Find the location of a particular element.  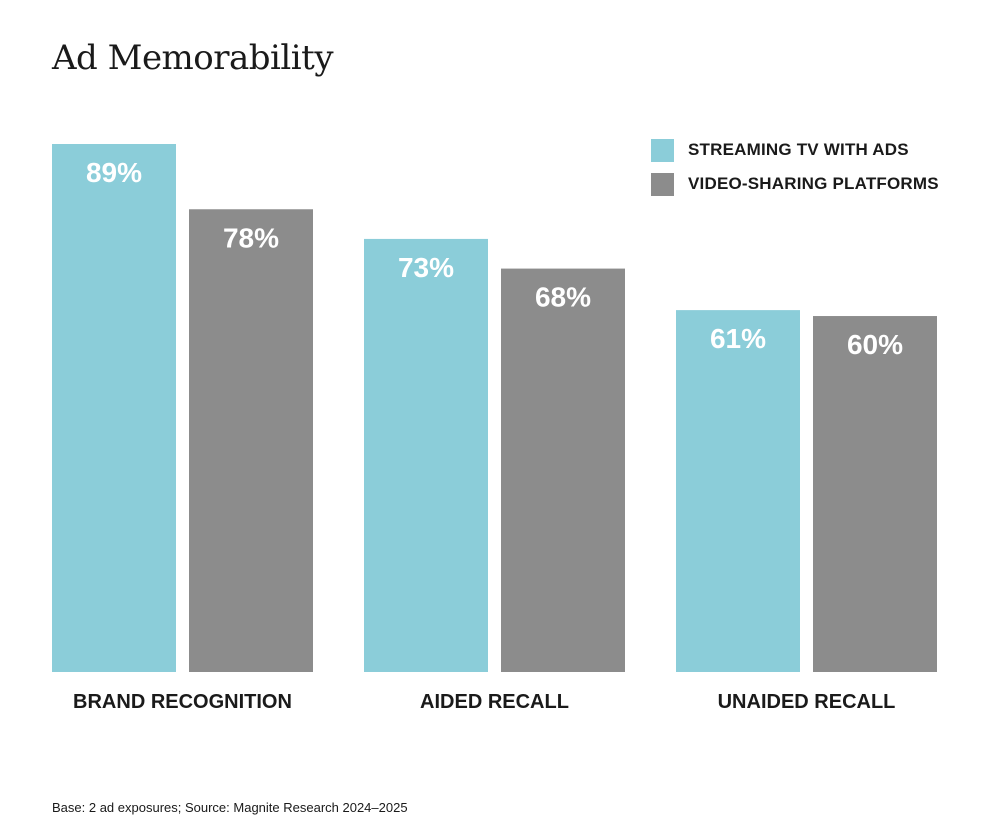

bar-brand-recognition-video-sharing-platforms is located at coordinates (251, 440).